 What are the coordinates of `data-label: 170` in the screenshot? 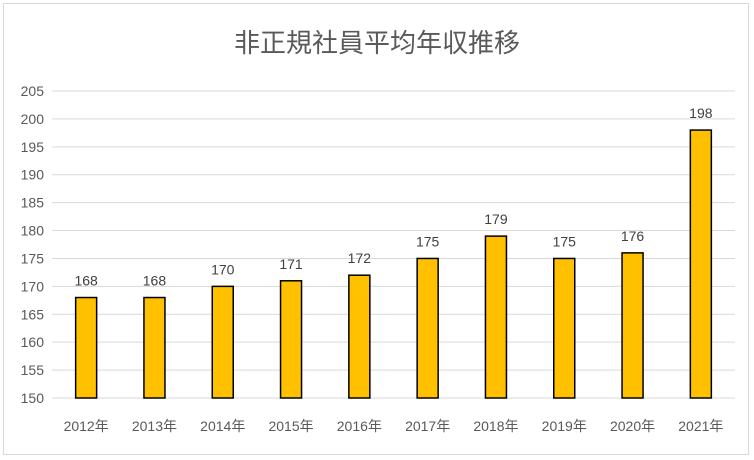 It's located at (223, 269).